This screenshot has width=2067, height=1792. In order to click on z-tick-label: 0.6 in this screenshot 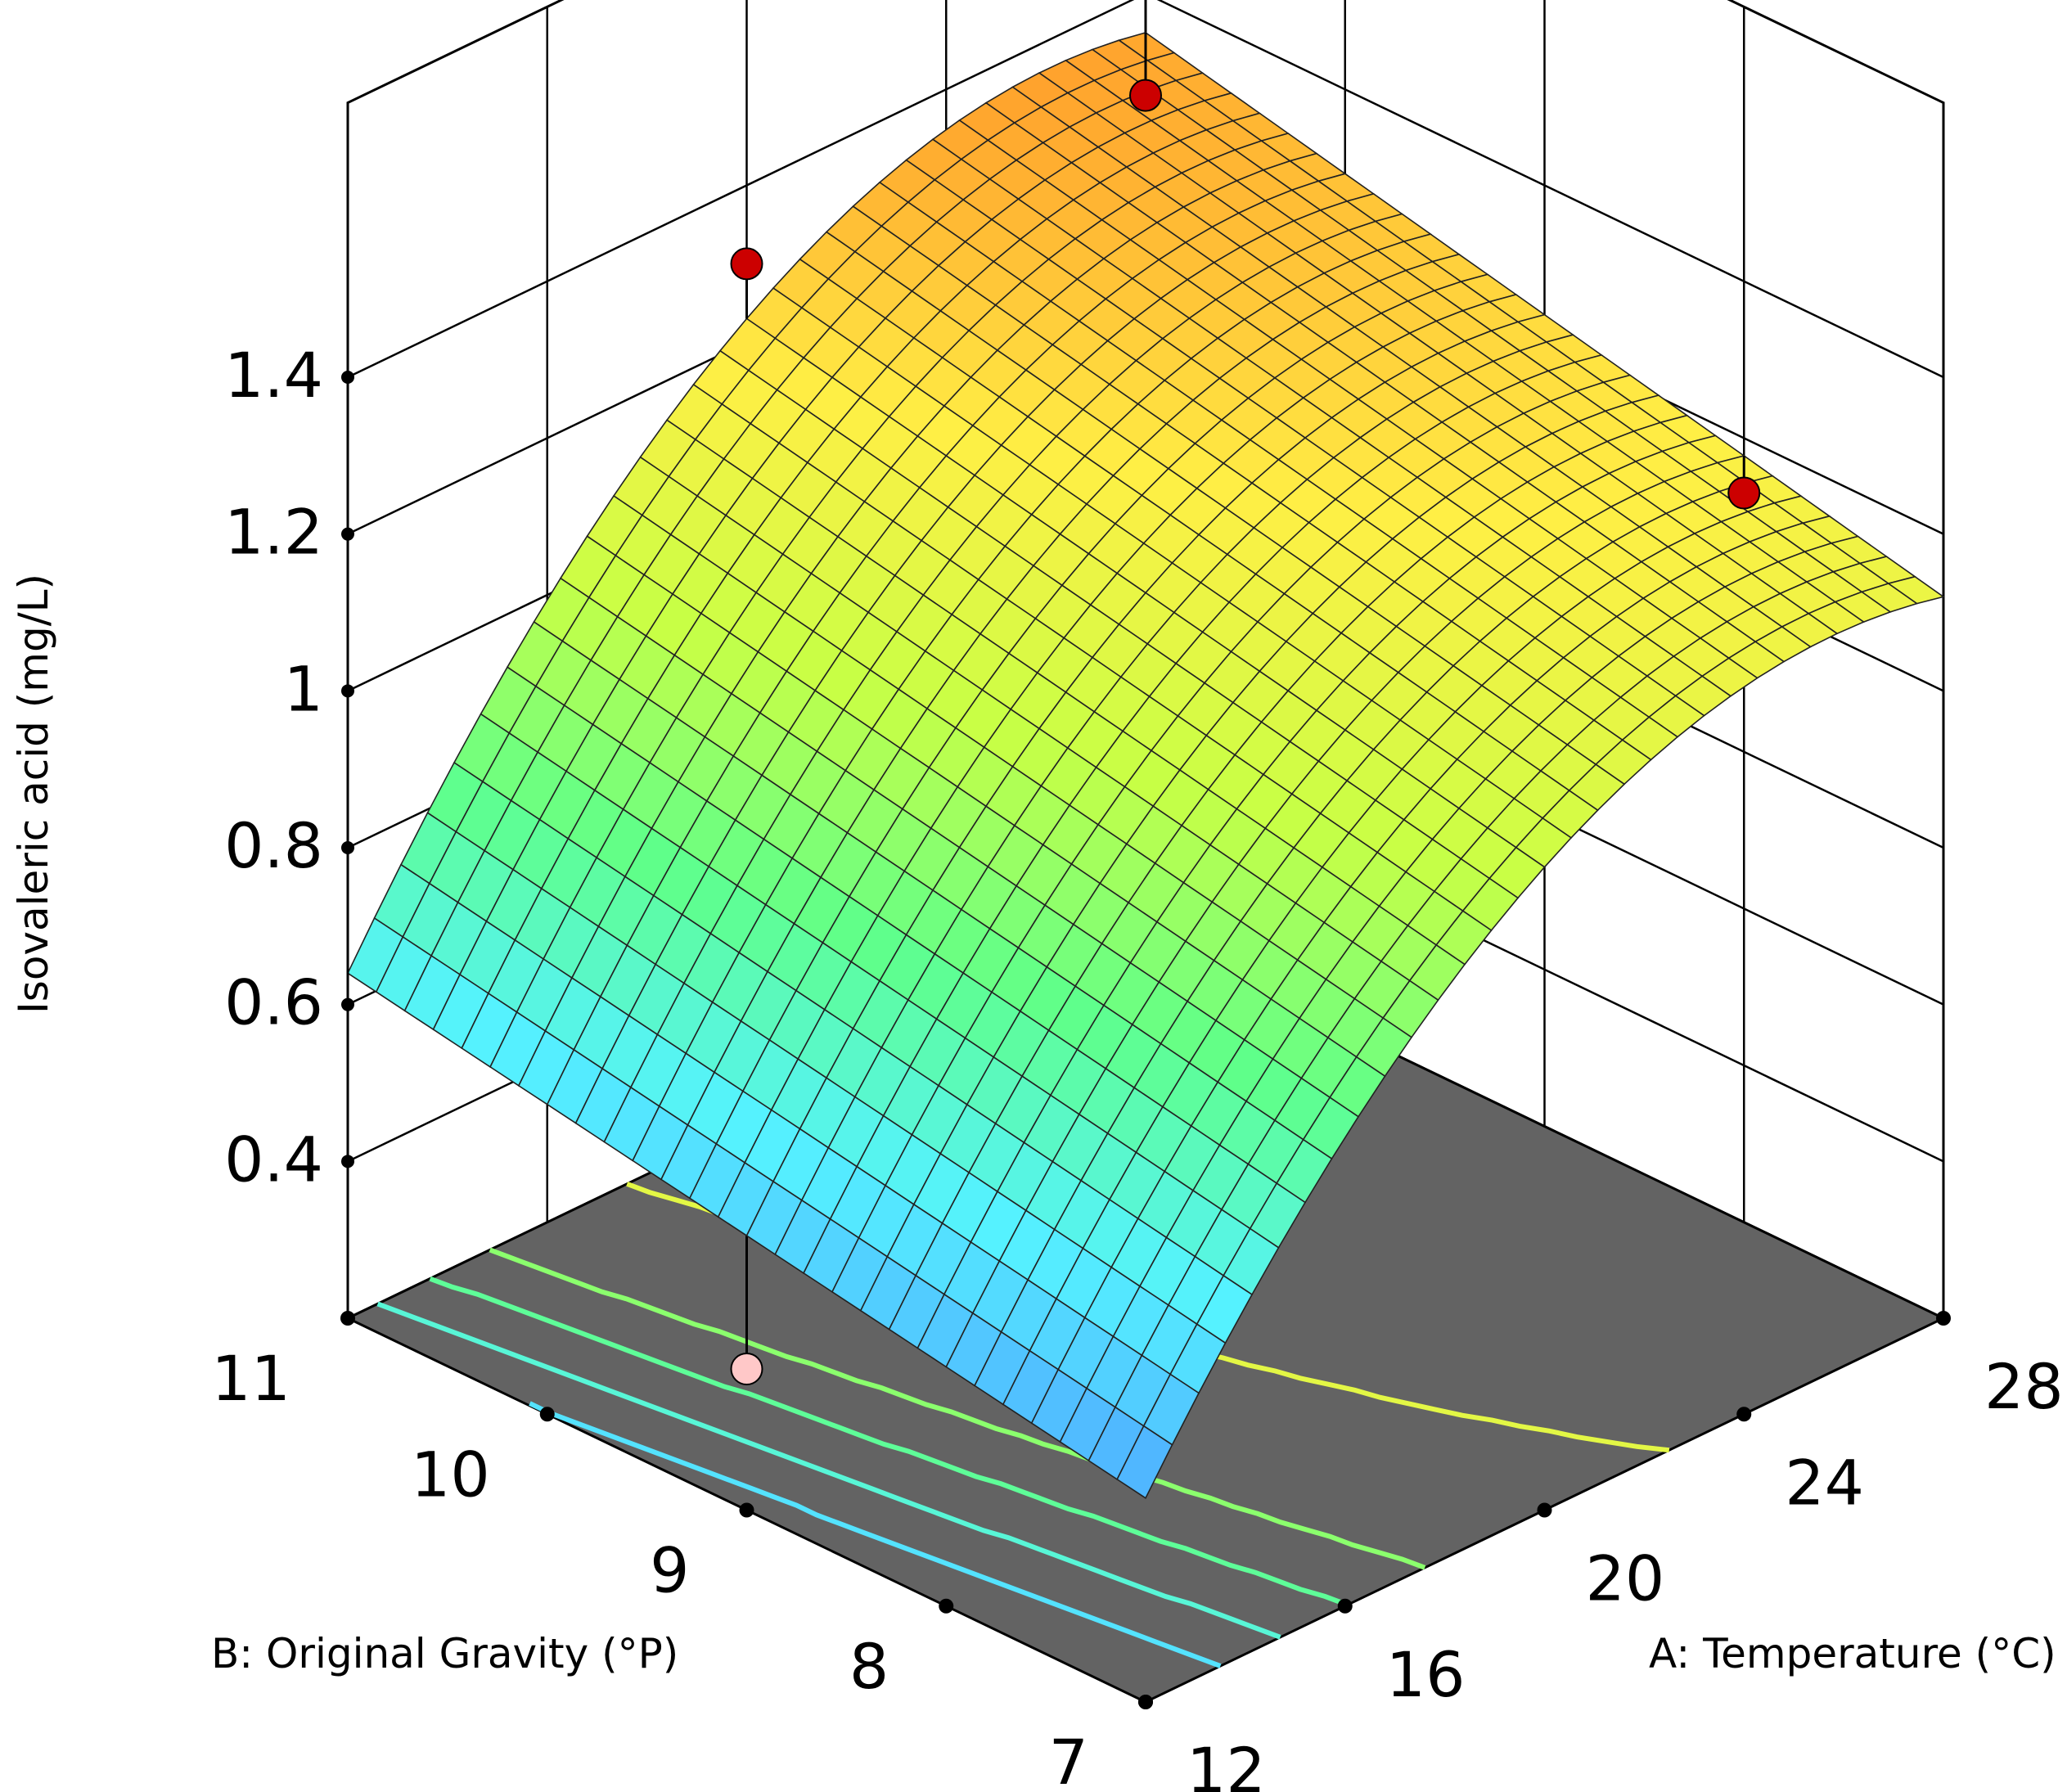, I will do `click(273, 1002)`.